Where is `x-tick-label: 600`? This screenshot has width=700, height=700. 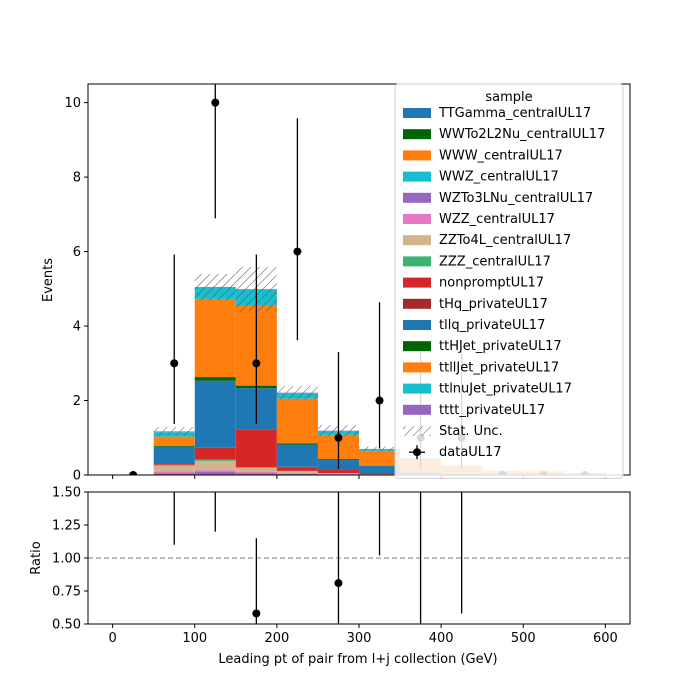
x-tick-label: 600 is located at coordinates (605, 638).